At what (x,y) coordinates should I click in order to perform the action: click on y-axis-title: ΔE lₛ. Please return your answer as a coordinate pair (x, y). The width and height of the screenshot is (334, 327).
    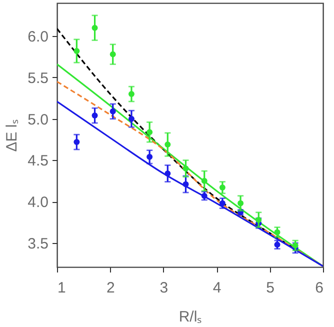
    Looking at the image, I should click on (12, 135).